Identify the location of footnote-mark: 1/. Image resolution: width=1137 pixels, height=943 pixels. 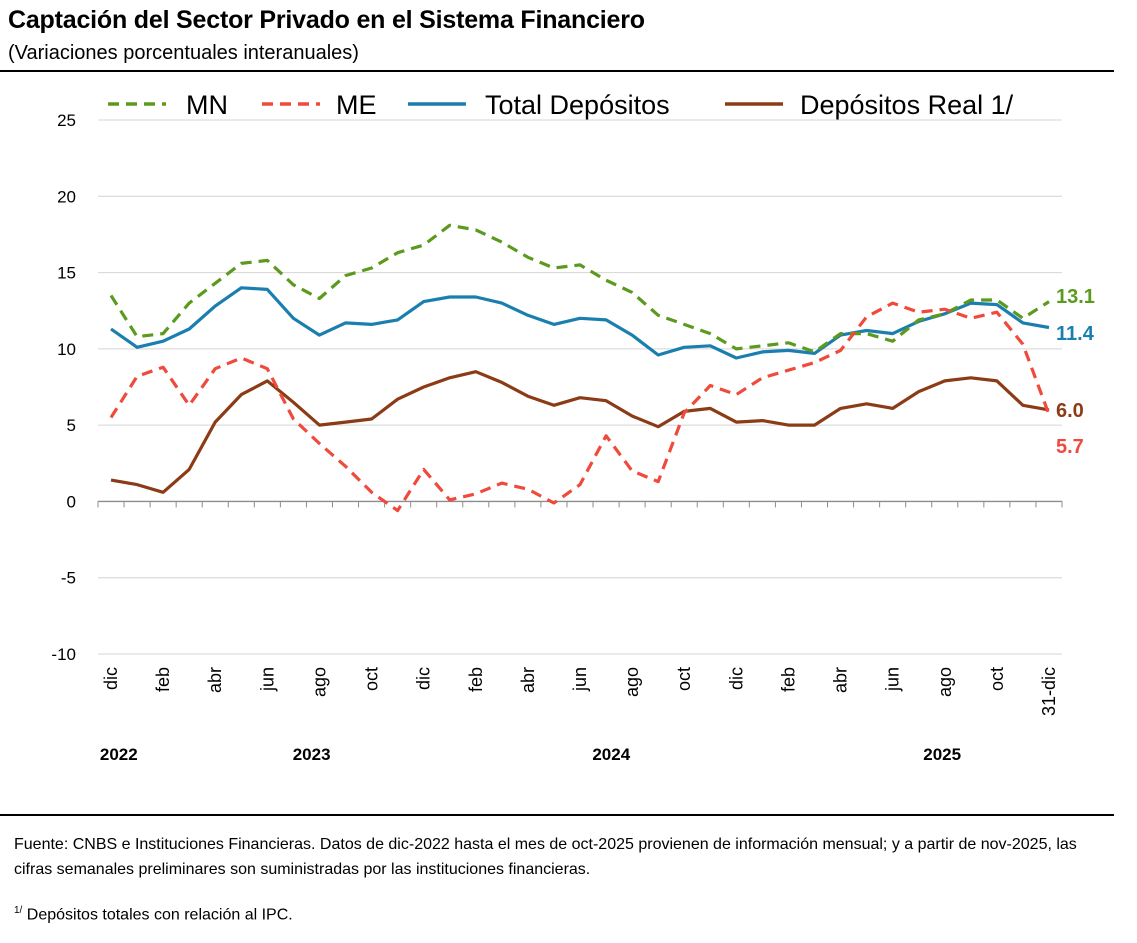
(18, 910).